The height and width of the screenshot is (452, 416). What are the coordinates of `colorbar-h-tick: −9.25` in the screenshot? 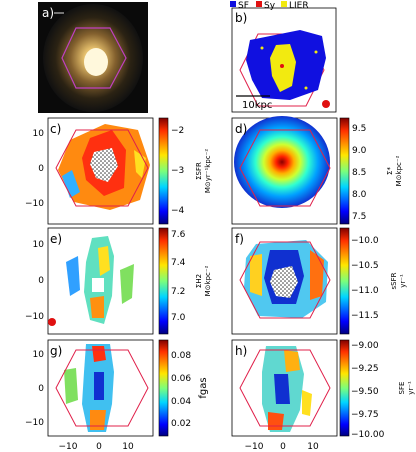 It's located at (365, 369).